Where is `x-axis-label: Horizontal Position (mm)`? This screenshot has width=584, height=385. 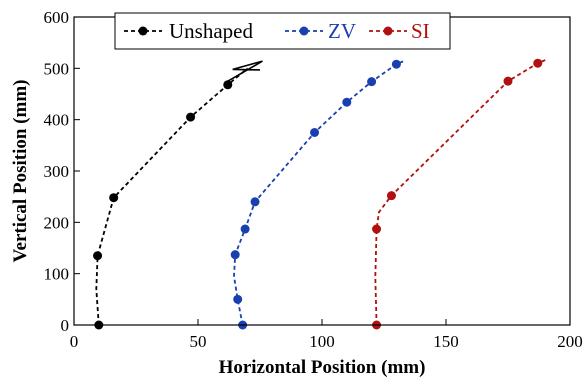
x-axis-label: Horizontal Position (mm) is located at coordinates (322, 367).